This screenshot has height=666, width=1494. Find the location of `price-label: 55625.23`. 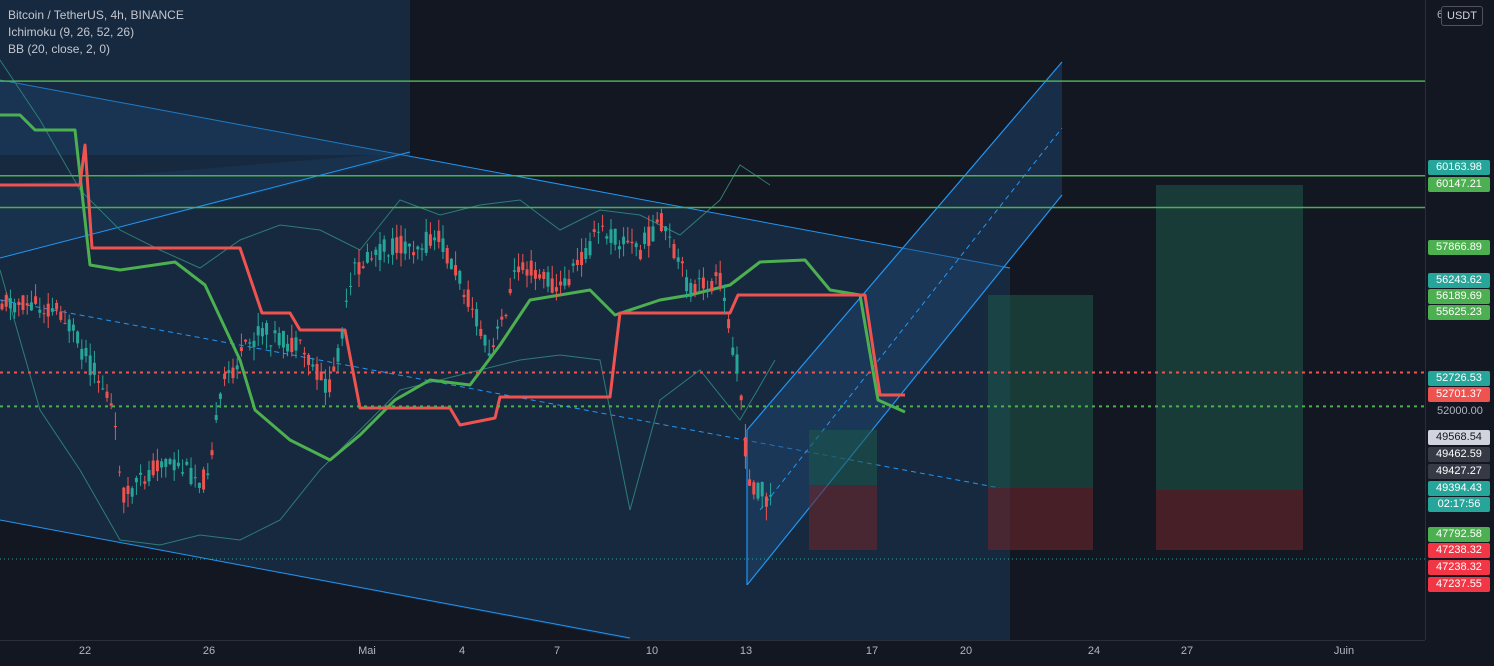

price-label: 55625.23 is located at coordinates (1459, 312).